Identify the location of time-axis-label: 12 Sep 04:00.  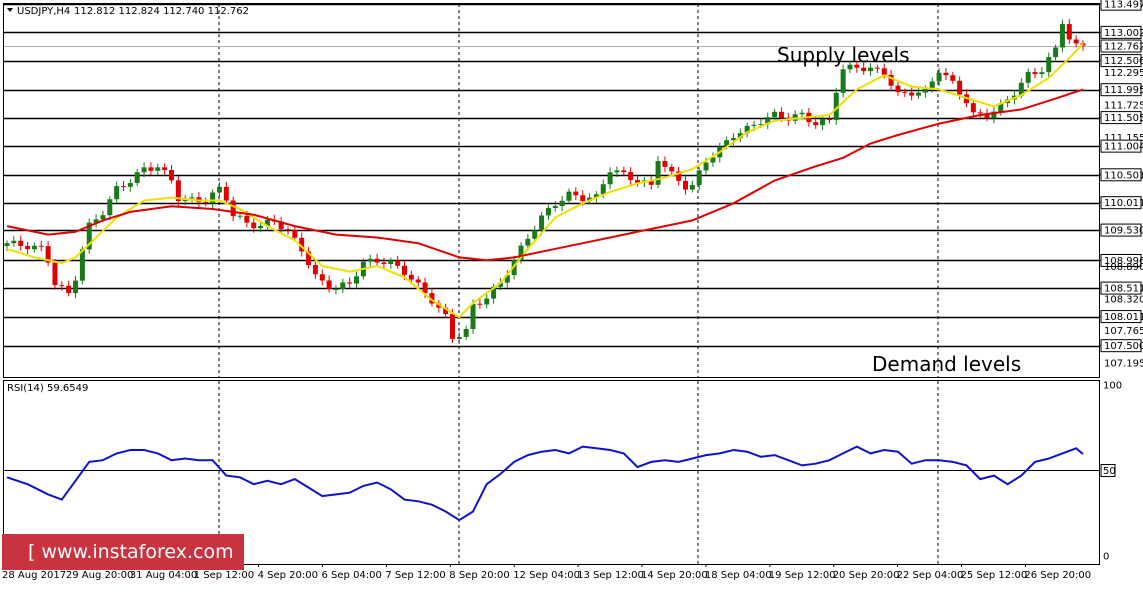
(546, 575).